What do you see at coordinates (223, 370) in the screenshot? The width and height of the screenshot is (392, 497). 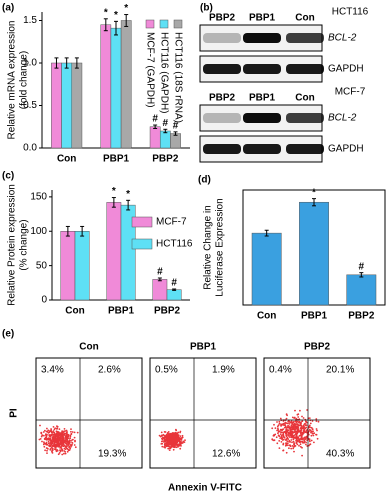 I see `quadrant-ur: 1.9%` at bounding box center [223, 370].